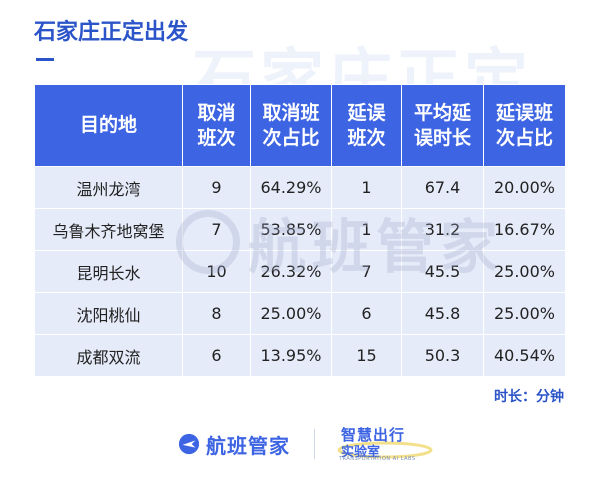  Describe the element at coordinates (529, 397) in the screenshot. I see `unit-note: 时长：分钟` at that location.